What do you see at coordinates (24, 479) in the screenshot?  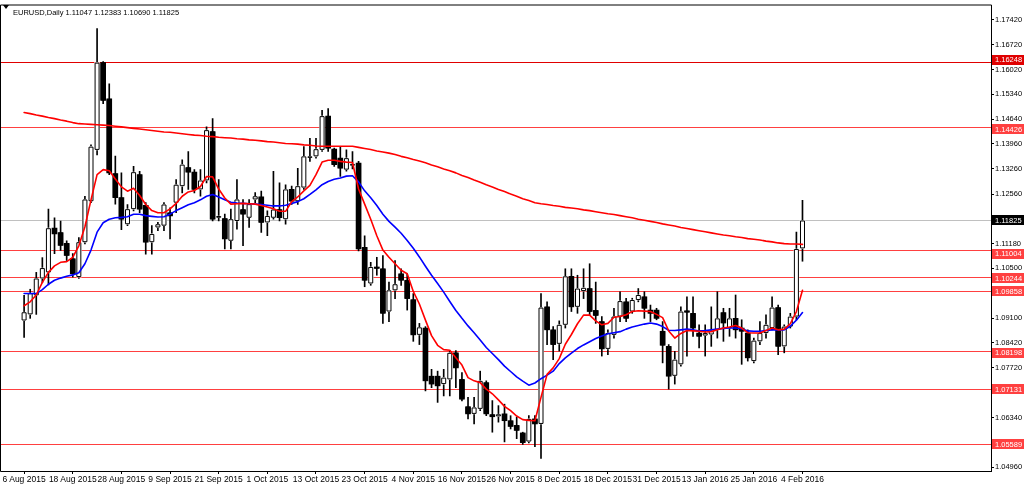 I see `x-tick-label: 6 Aug 2015` at bounding box center [24, 479].